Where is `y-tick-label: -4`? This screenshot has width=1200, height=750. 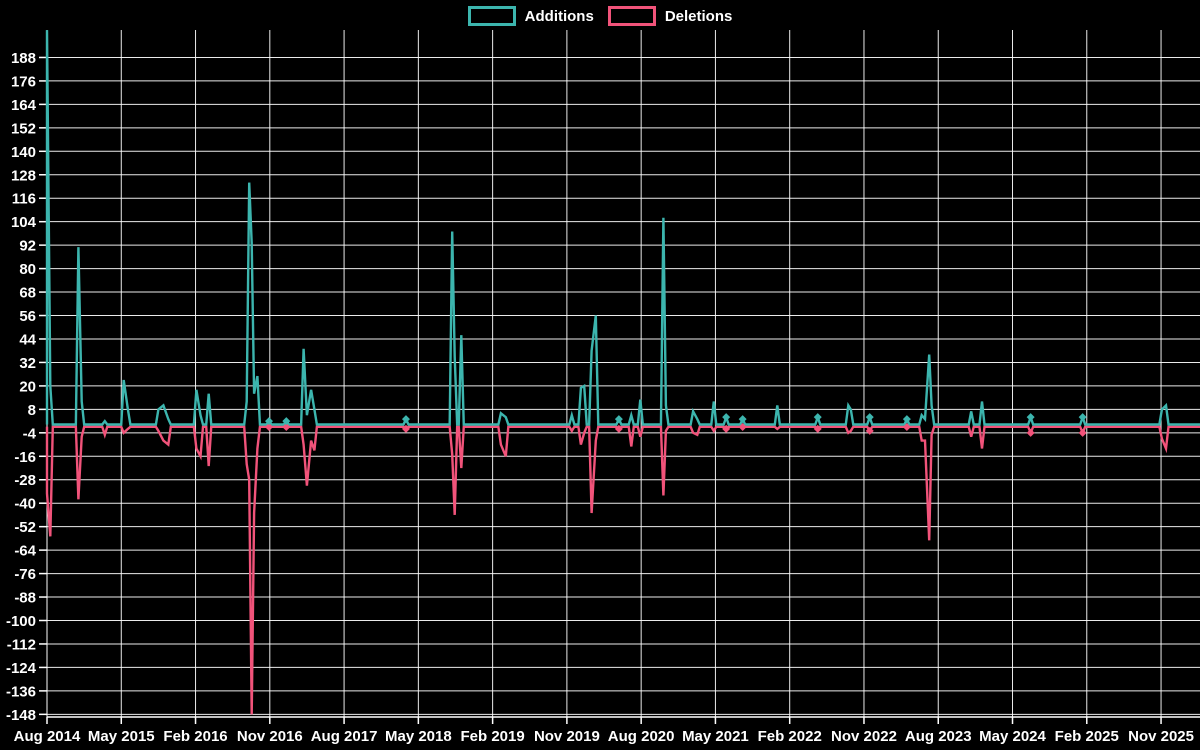
y-tick-label: -4 is located at coordinates (30, 433).